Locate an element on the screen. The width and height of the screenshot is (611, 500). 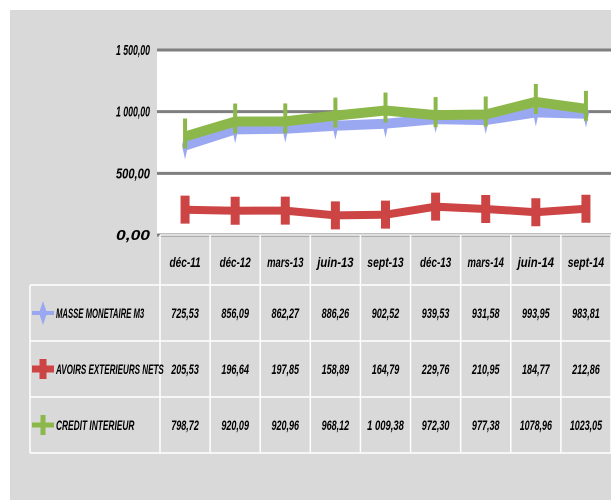
category-label: sept-13 is located at coordinates (385, 262).